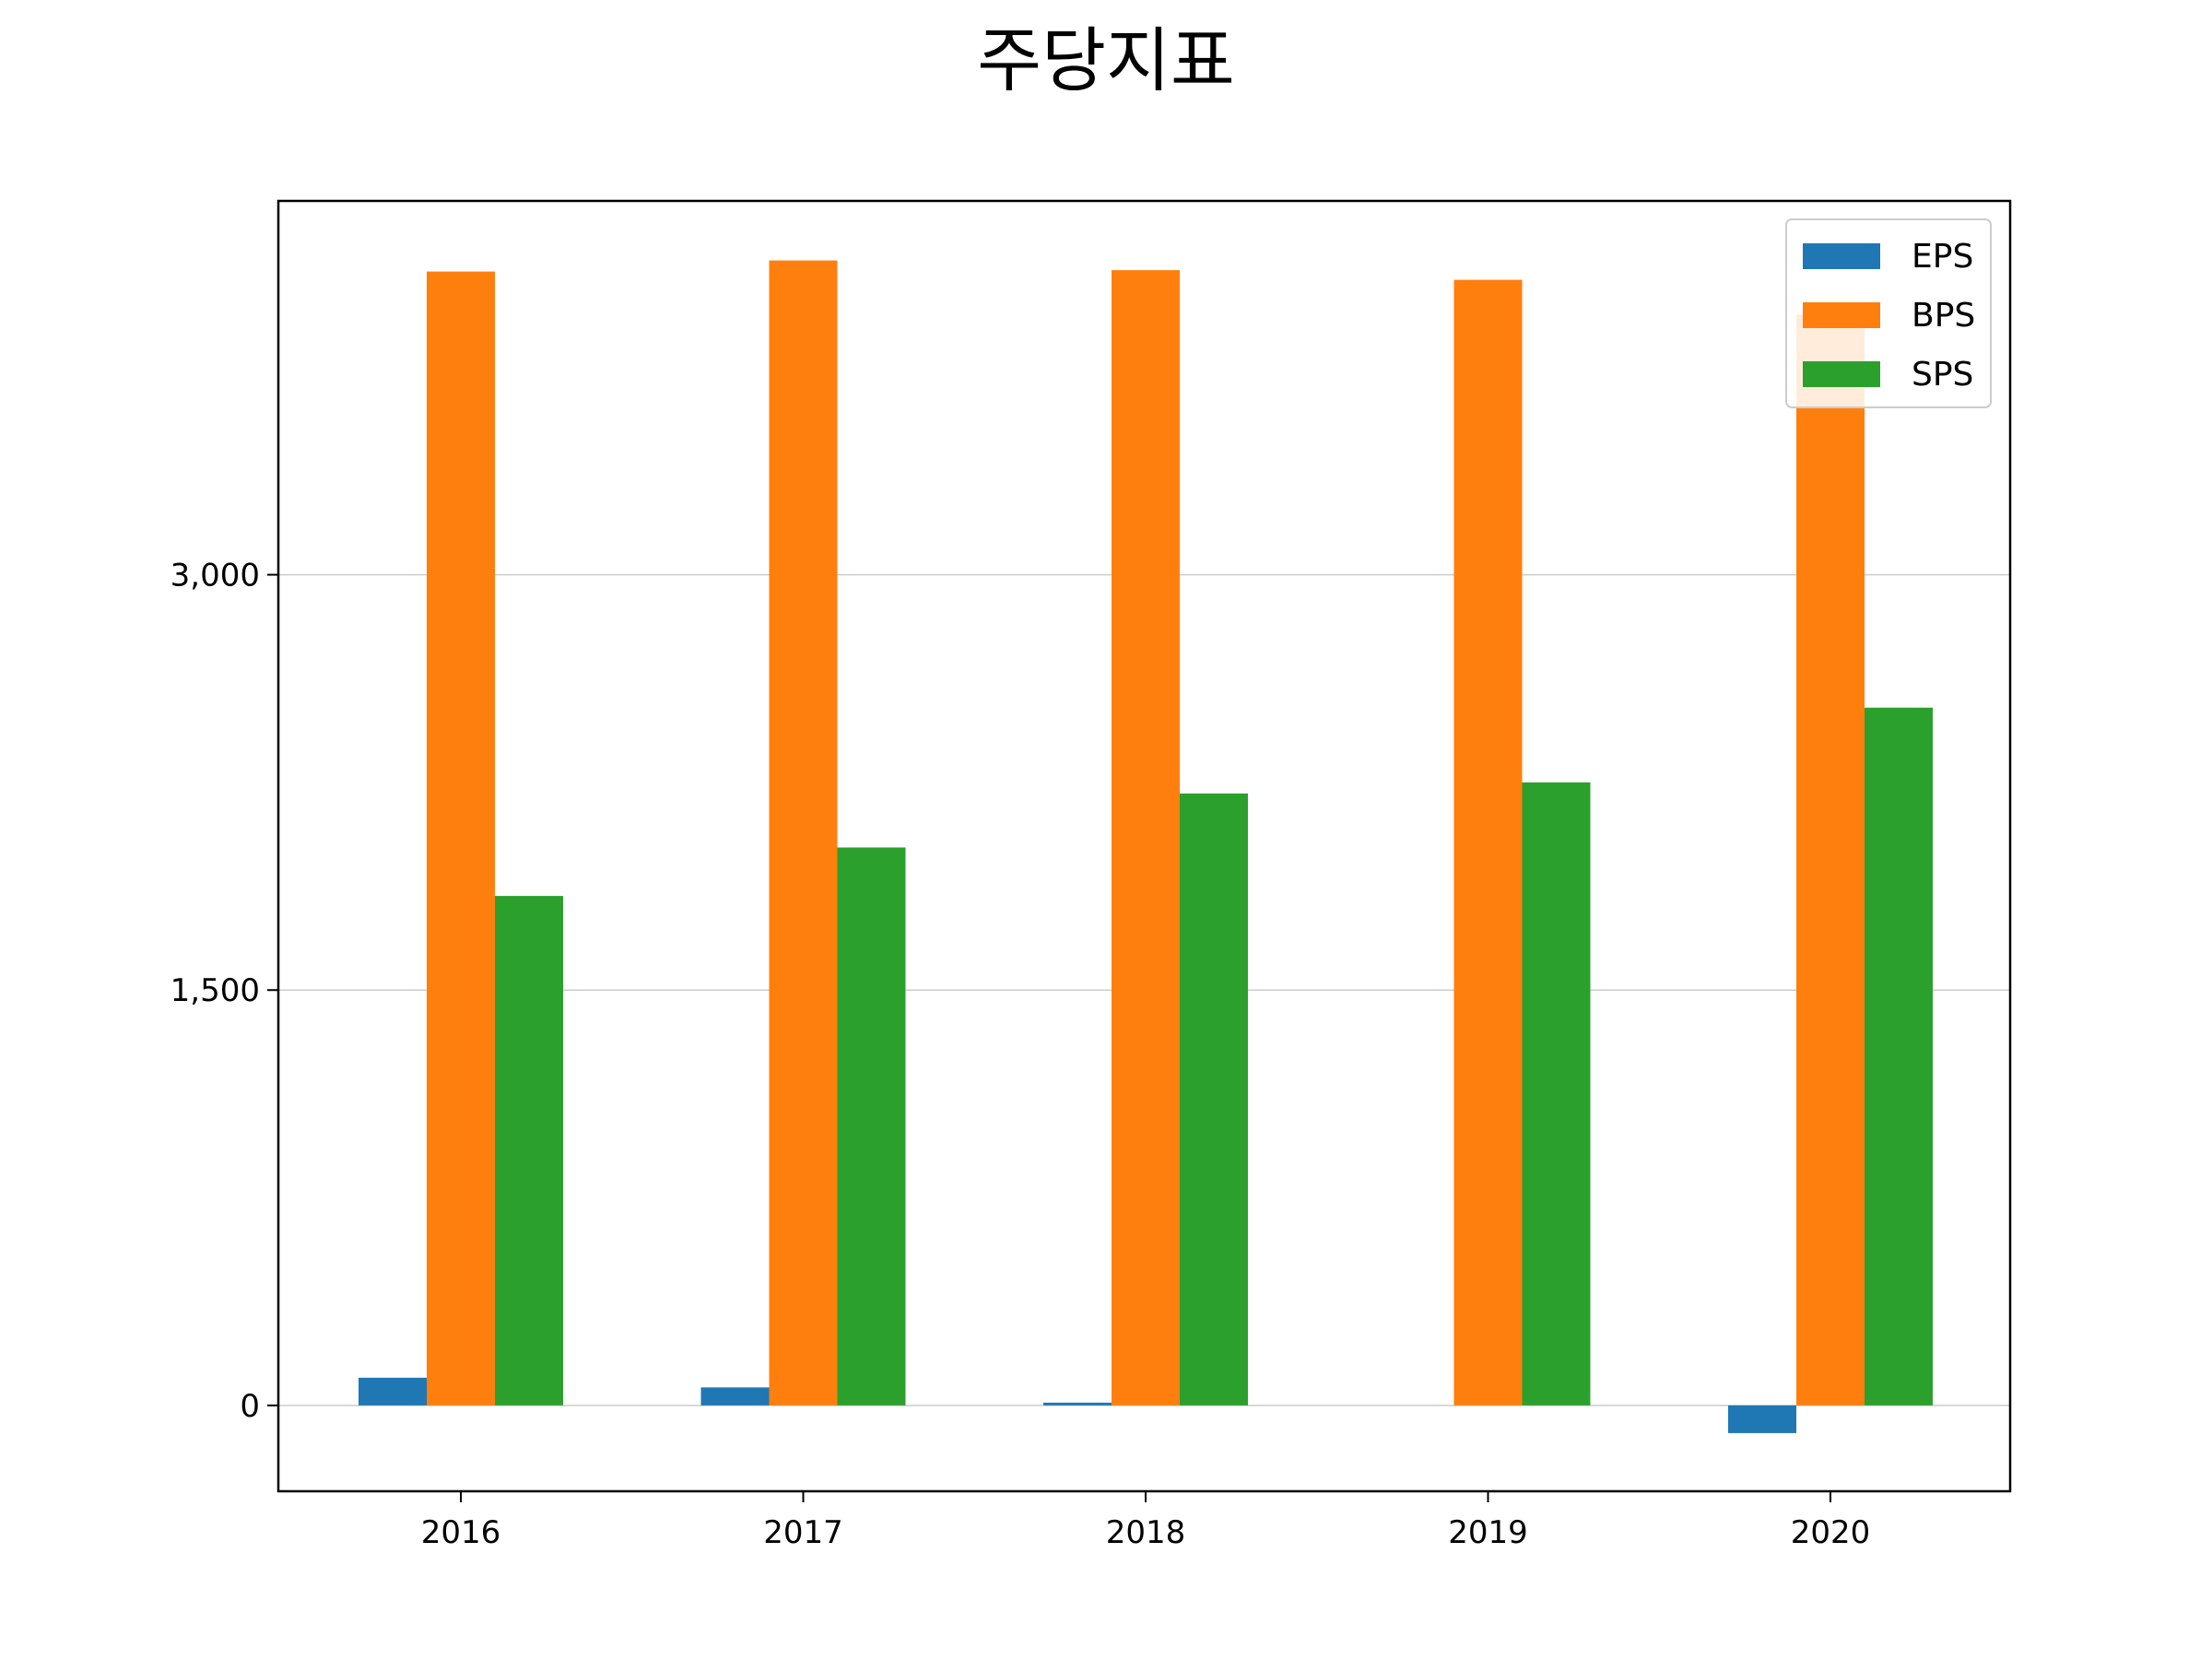 The width and height of the screenshot is (2212, 1659). Describe the element at coordinates (1488, 842) in the screenshot. I see `bar-bps-2019` at that location.